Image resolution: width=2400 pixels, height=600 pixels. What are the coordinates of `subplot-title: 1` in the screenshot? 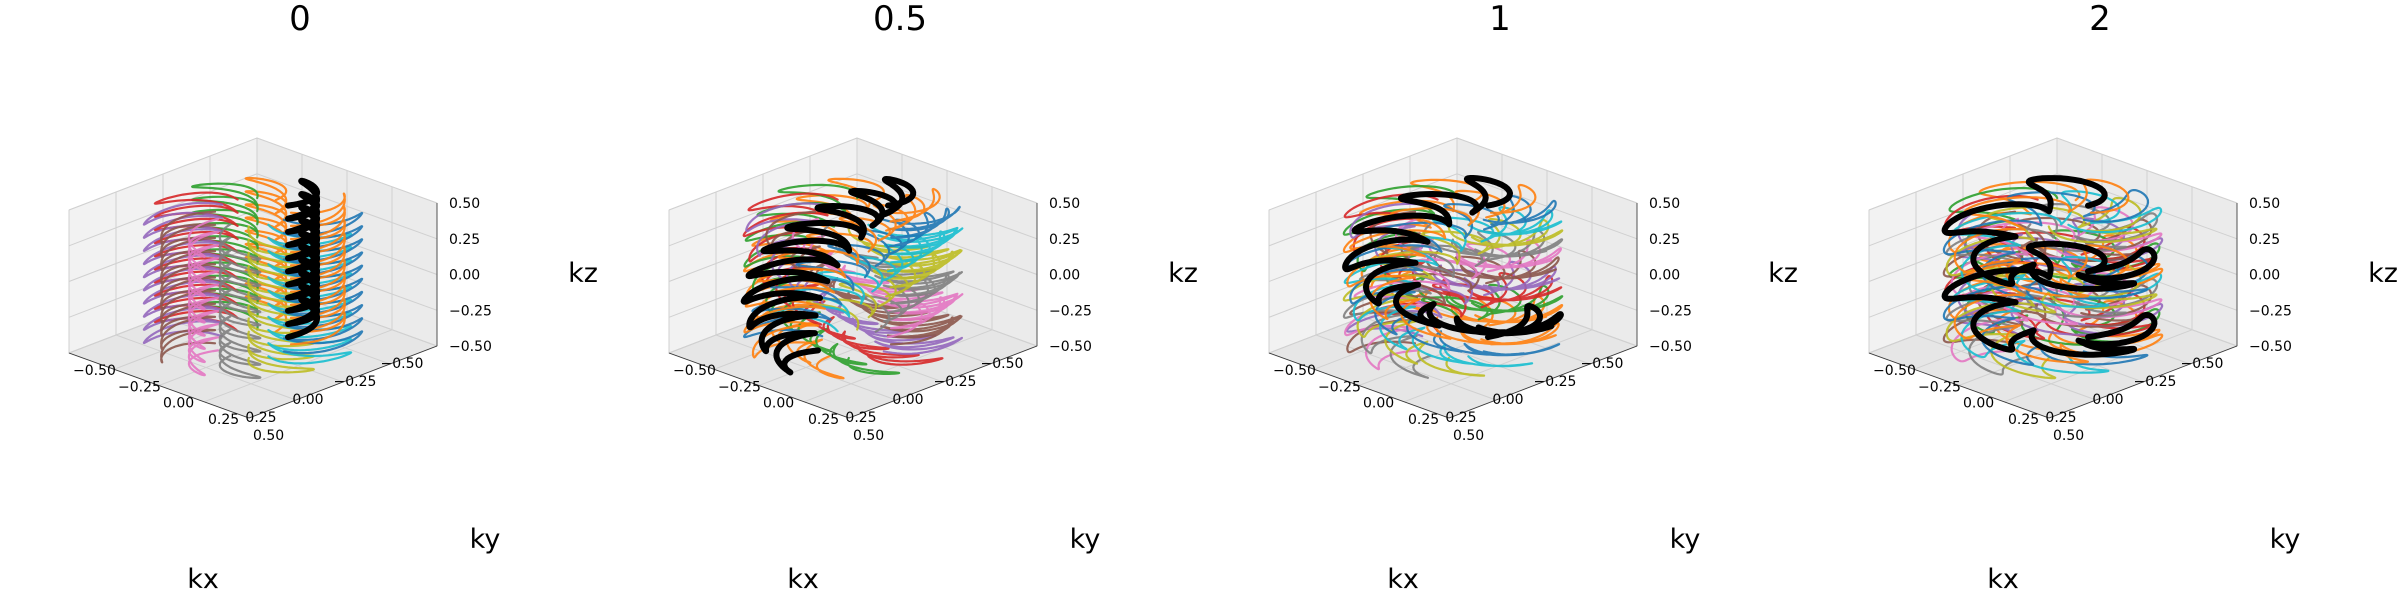 It's located at (1500, 19).